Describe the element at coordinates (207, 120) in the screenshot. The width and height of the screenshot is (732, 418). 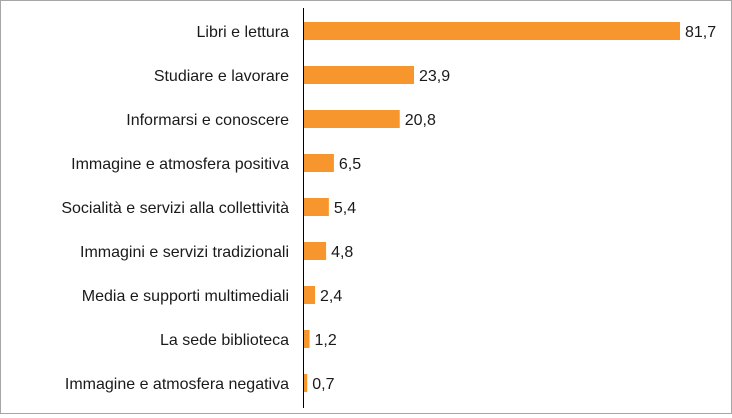
I see `category-label-3: Informarsi e conoscere` at that location.